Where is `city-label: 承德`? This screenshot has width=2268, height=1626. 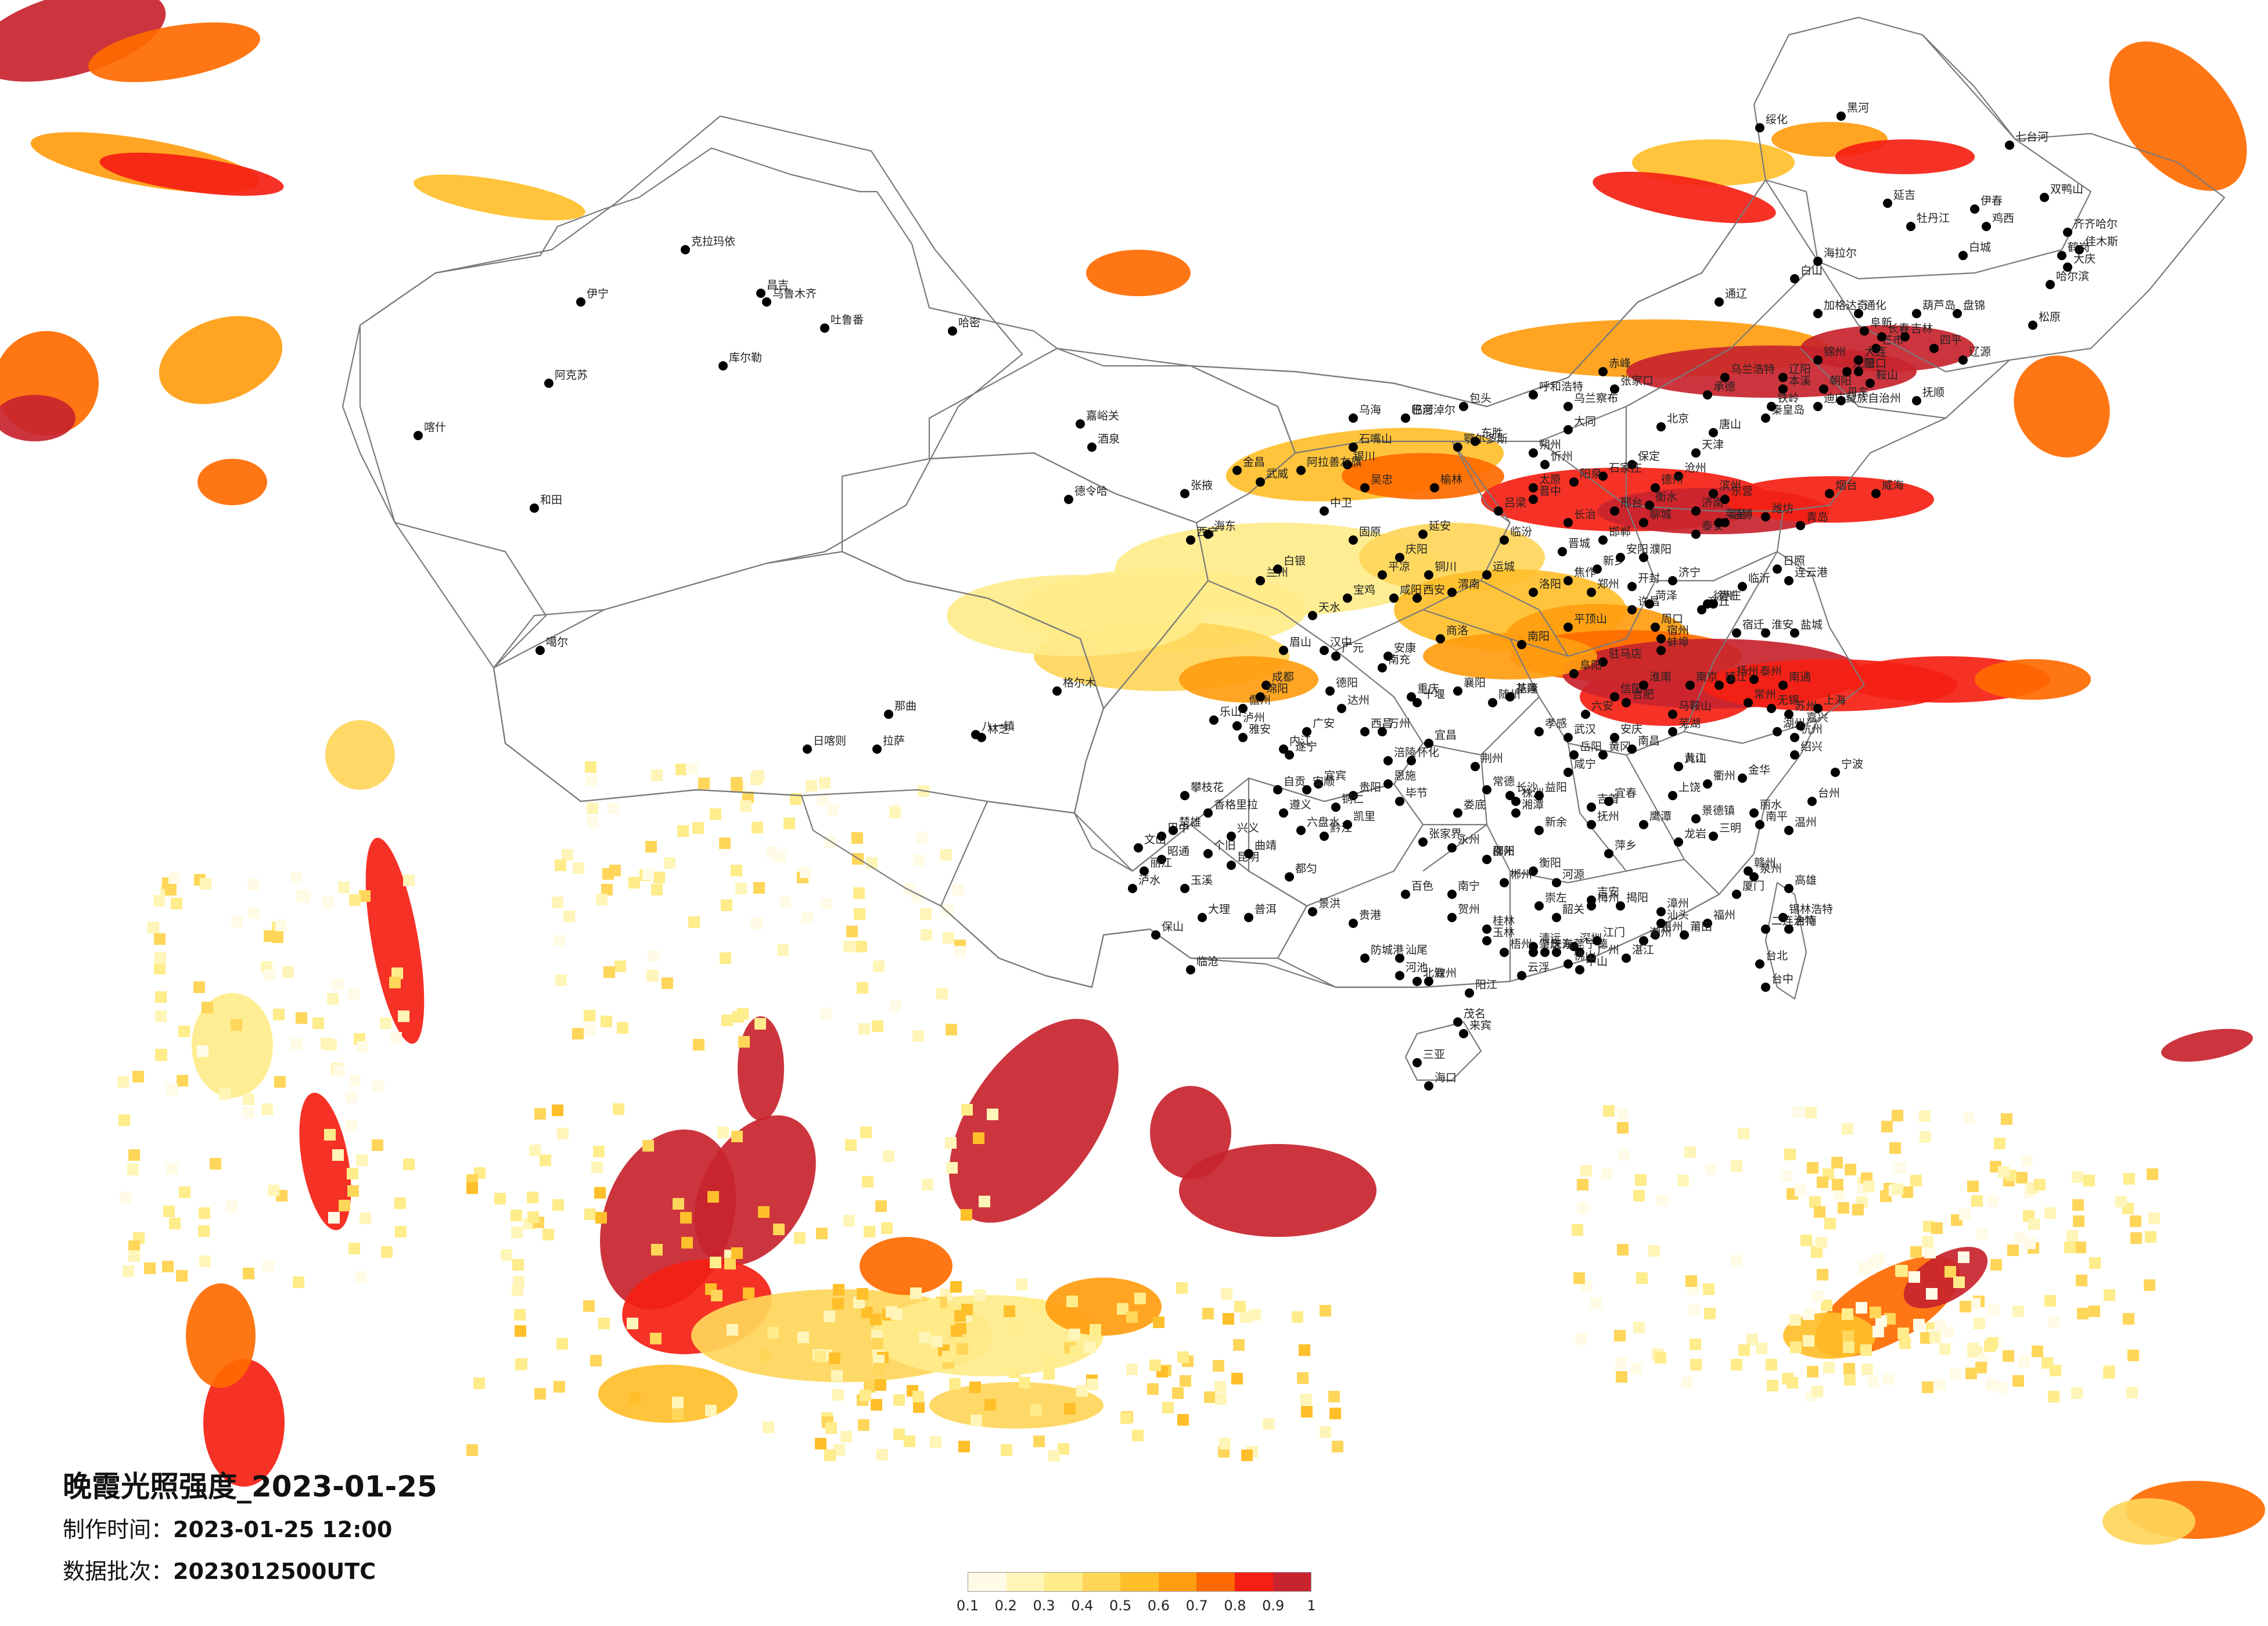 city-label: 承德 is located at coordinates (1724, 387).